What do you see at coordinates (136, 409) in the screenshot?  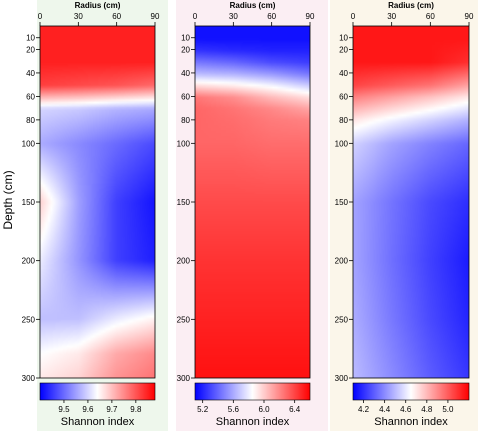 I see `colorbar-tick-label: 9.8` at bounding box center [136, 409].